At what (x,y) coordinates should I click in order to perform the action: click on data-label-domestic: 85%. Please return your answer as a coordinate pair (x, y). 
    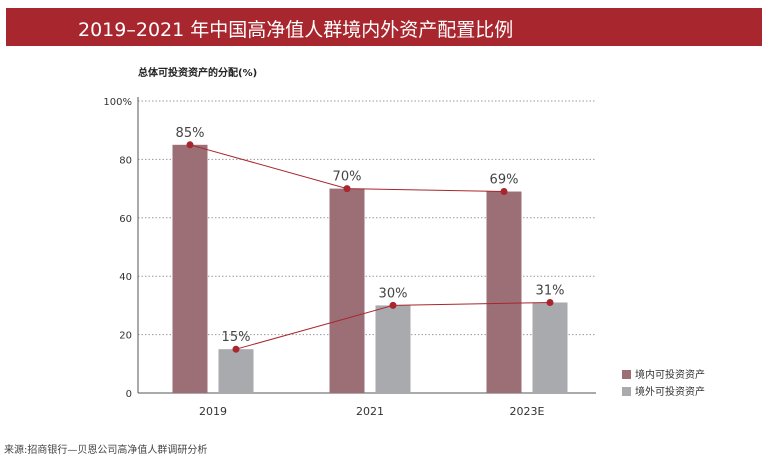
    Looking at the image, I should click on (190, 133).